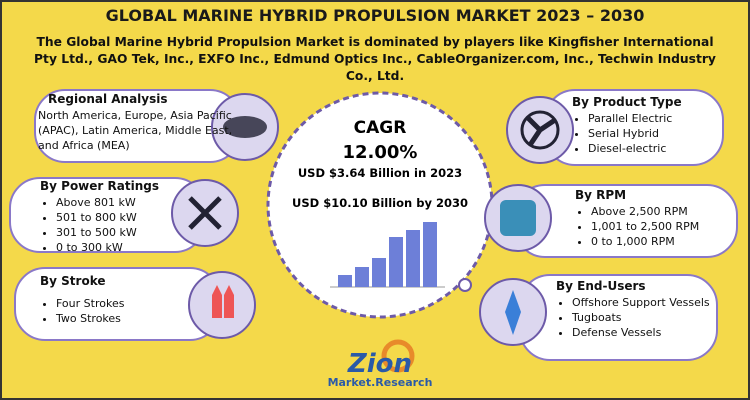 This screenshot has height=400, width=750. I want to click on list-item: Parallel Electric, so click(652, 118).